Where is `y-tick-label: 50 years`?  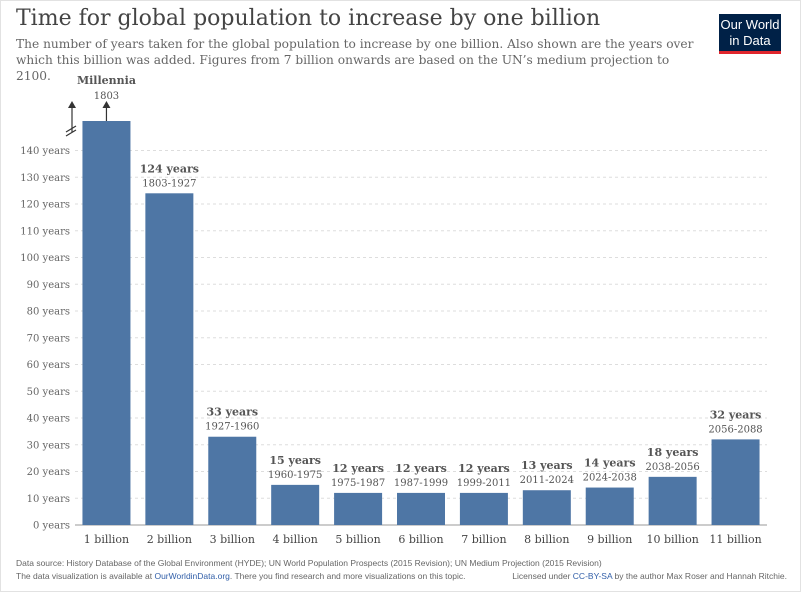 y-tick-label: 50 years is located at coordinates (48, 392).